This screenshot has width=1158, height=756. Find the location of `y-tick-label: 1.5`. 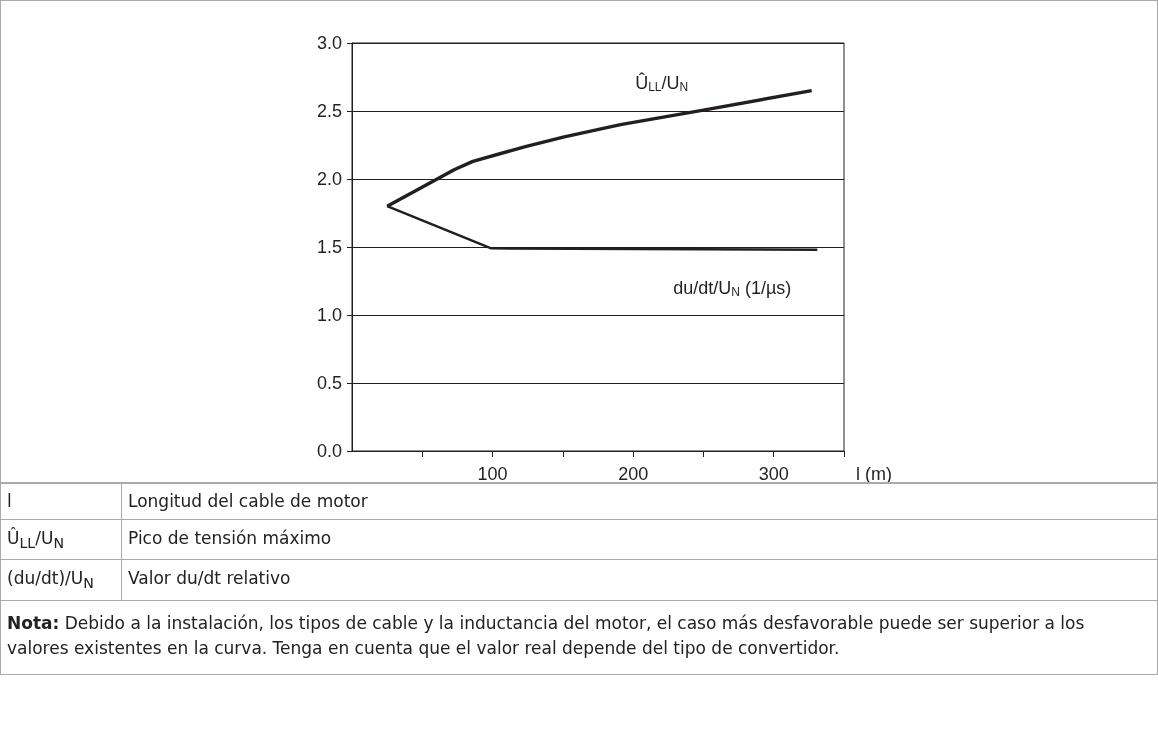

y-tick-label: 1.5 is located at coordinates (329, 247).